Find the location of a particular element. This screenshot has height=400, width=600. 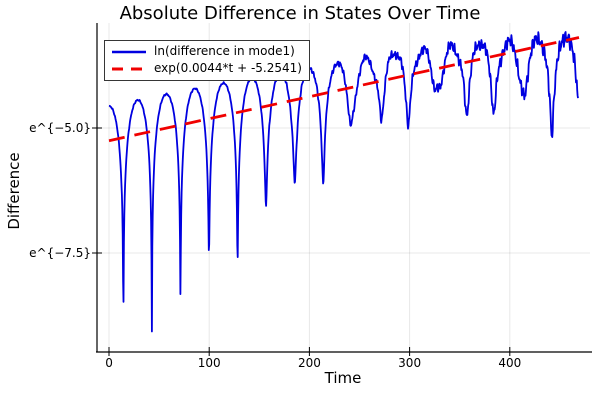

x-tick-label: 0 is located at coordinates (109, 363).